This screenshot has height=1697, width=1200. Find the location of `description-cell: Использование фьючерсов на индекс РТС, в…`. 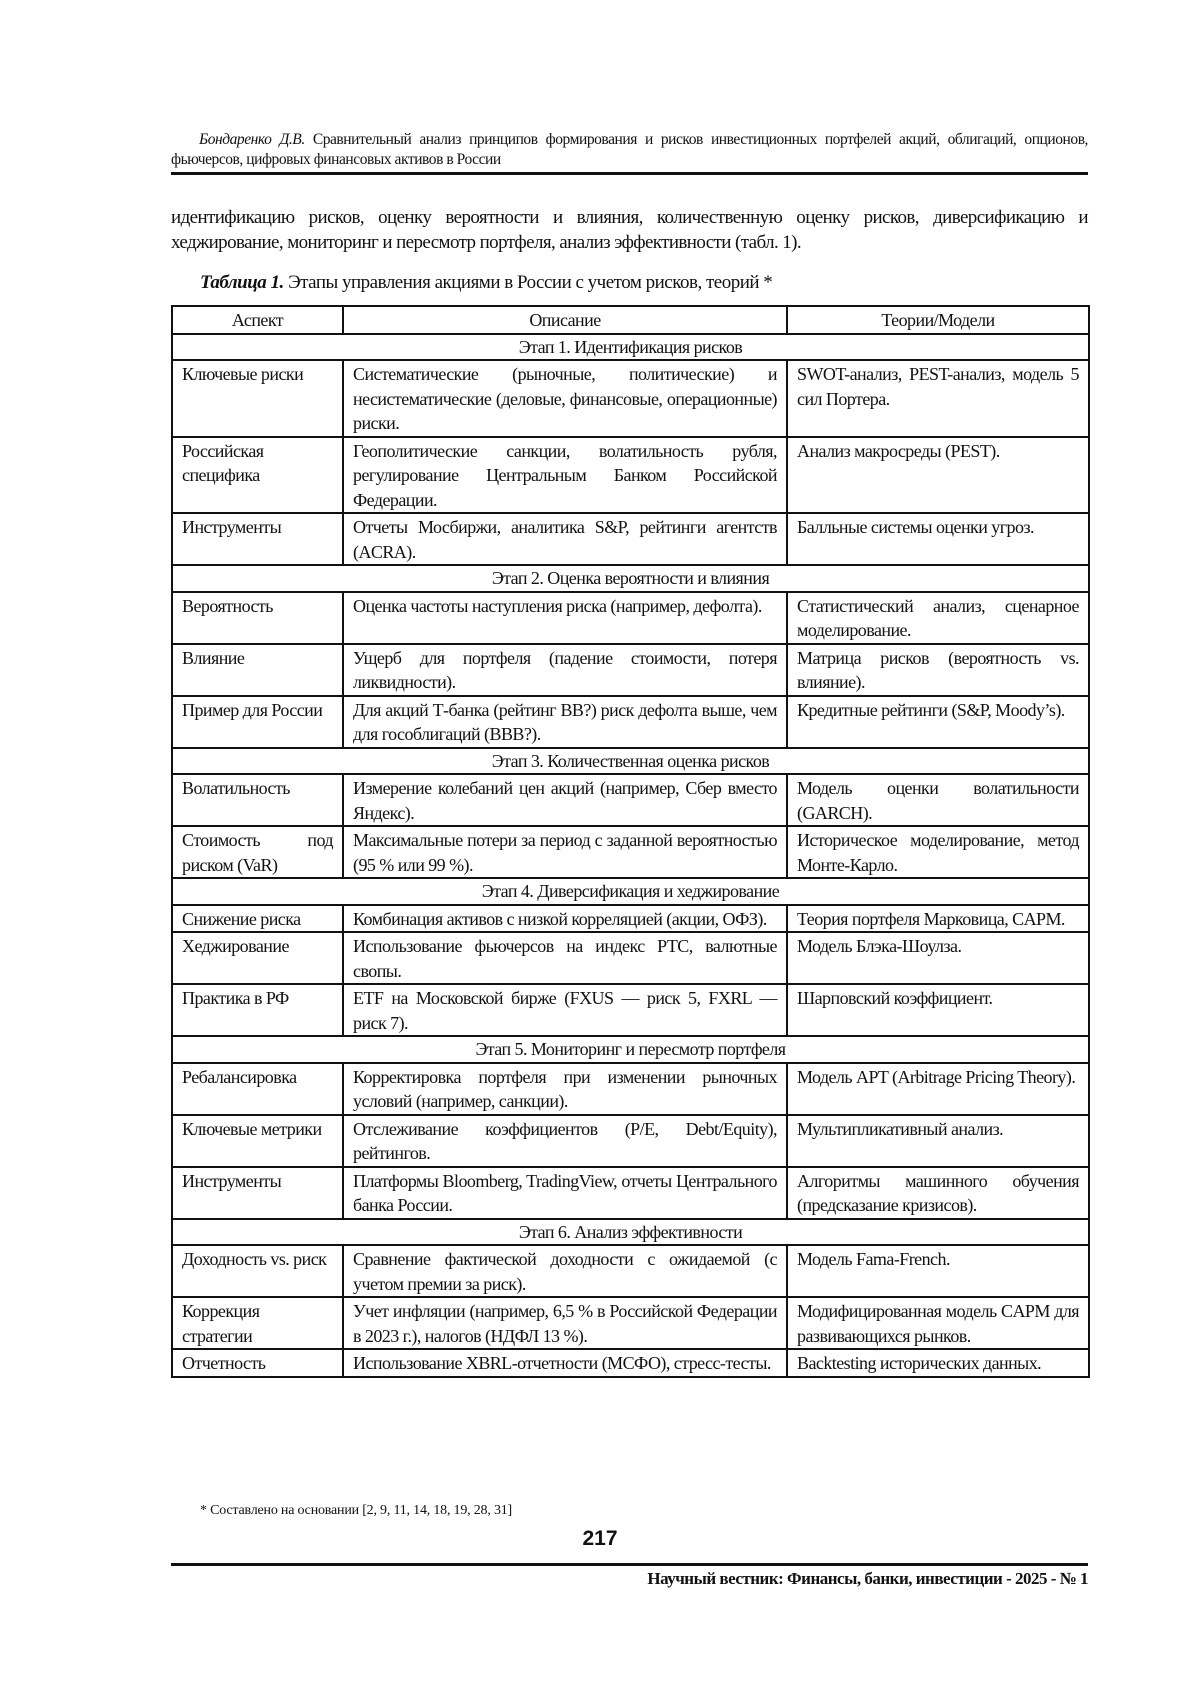

description-cell: Использование фьючерсов на индекс РТС, в… is located at coordinates (565, 958).